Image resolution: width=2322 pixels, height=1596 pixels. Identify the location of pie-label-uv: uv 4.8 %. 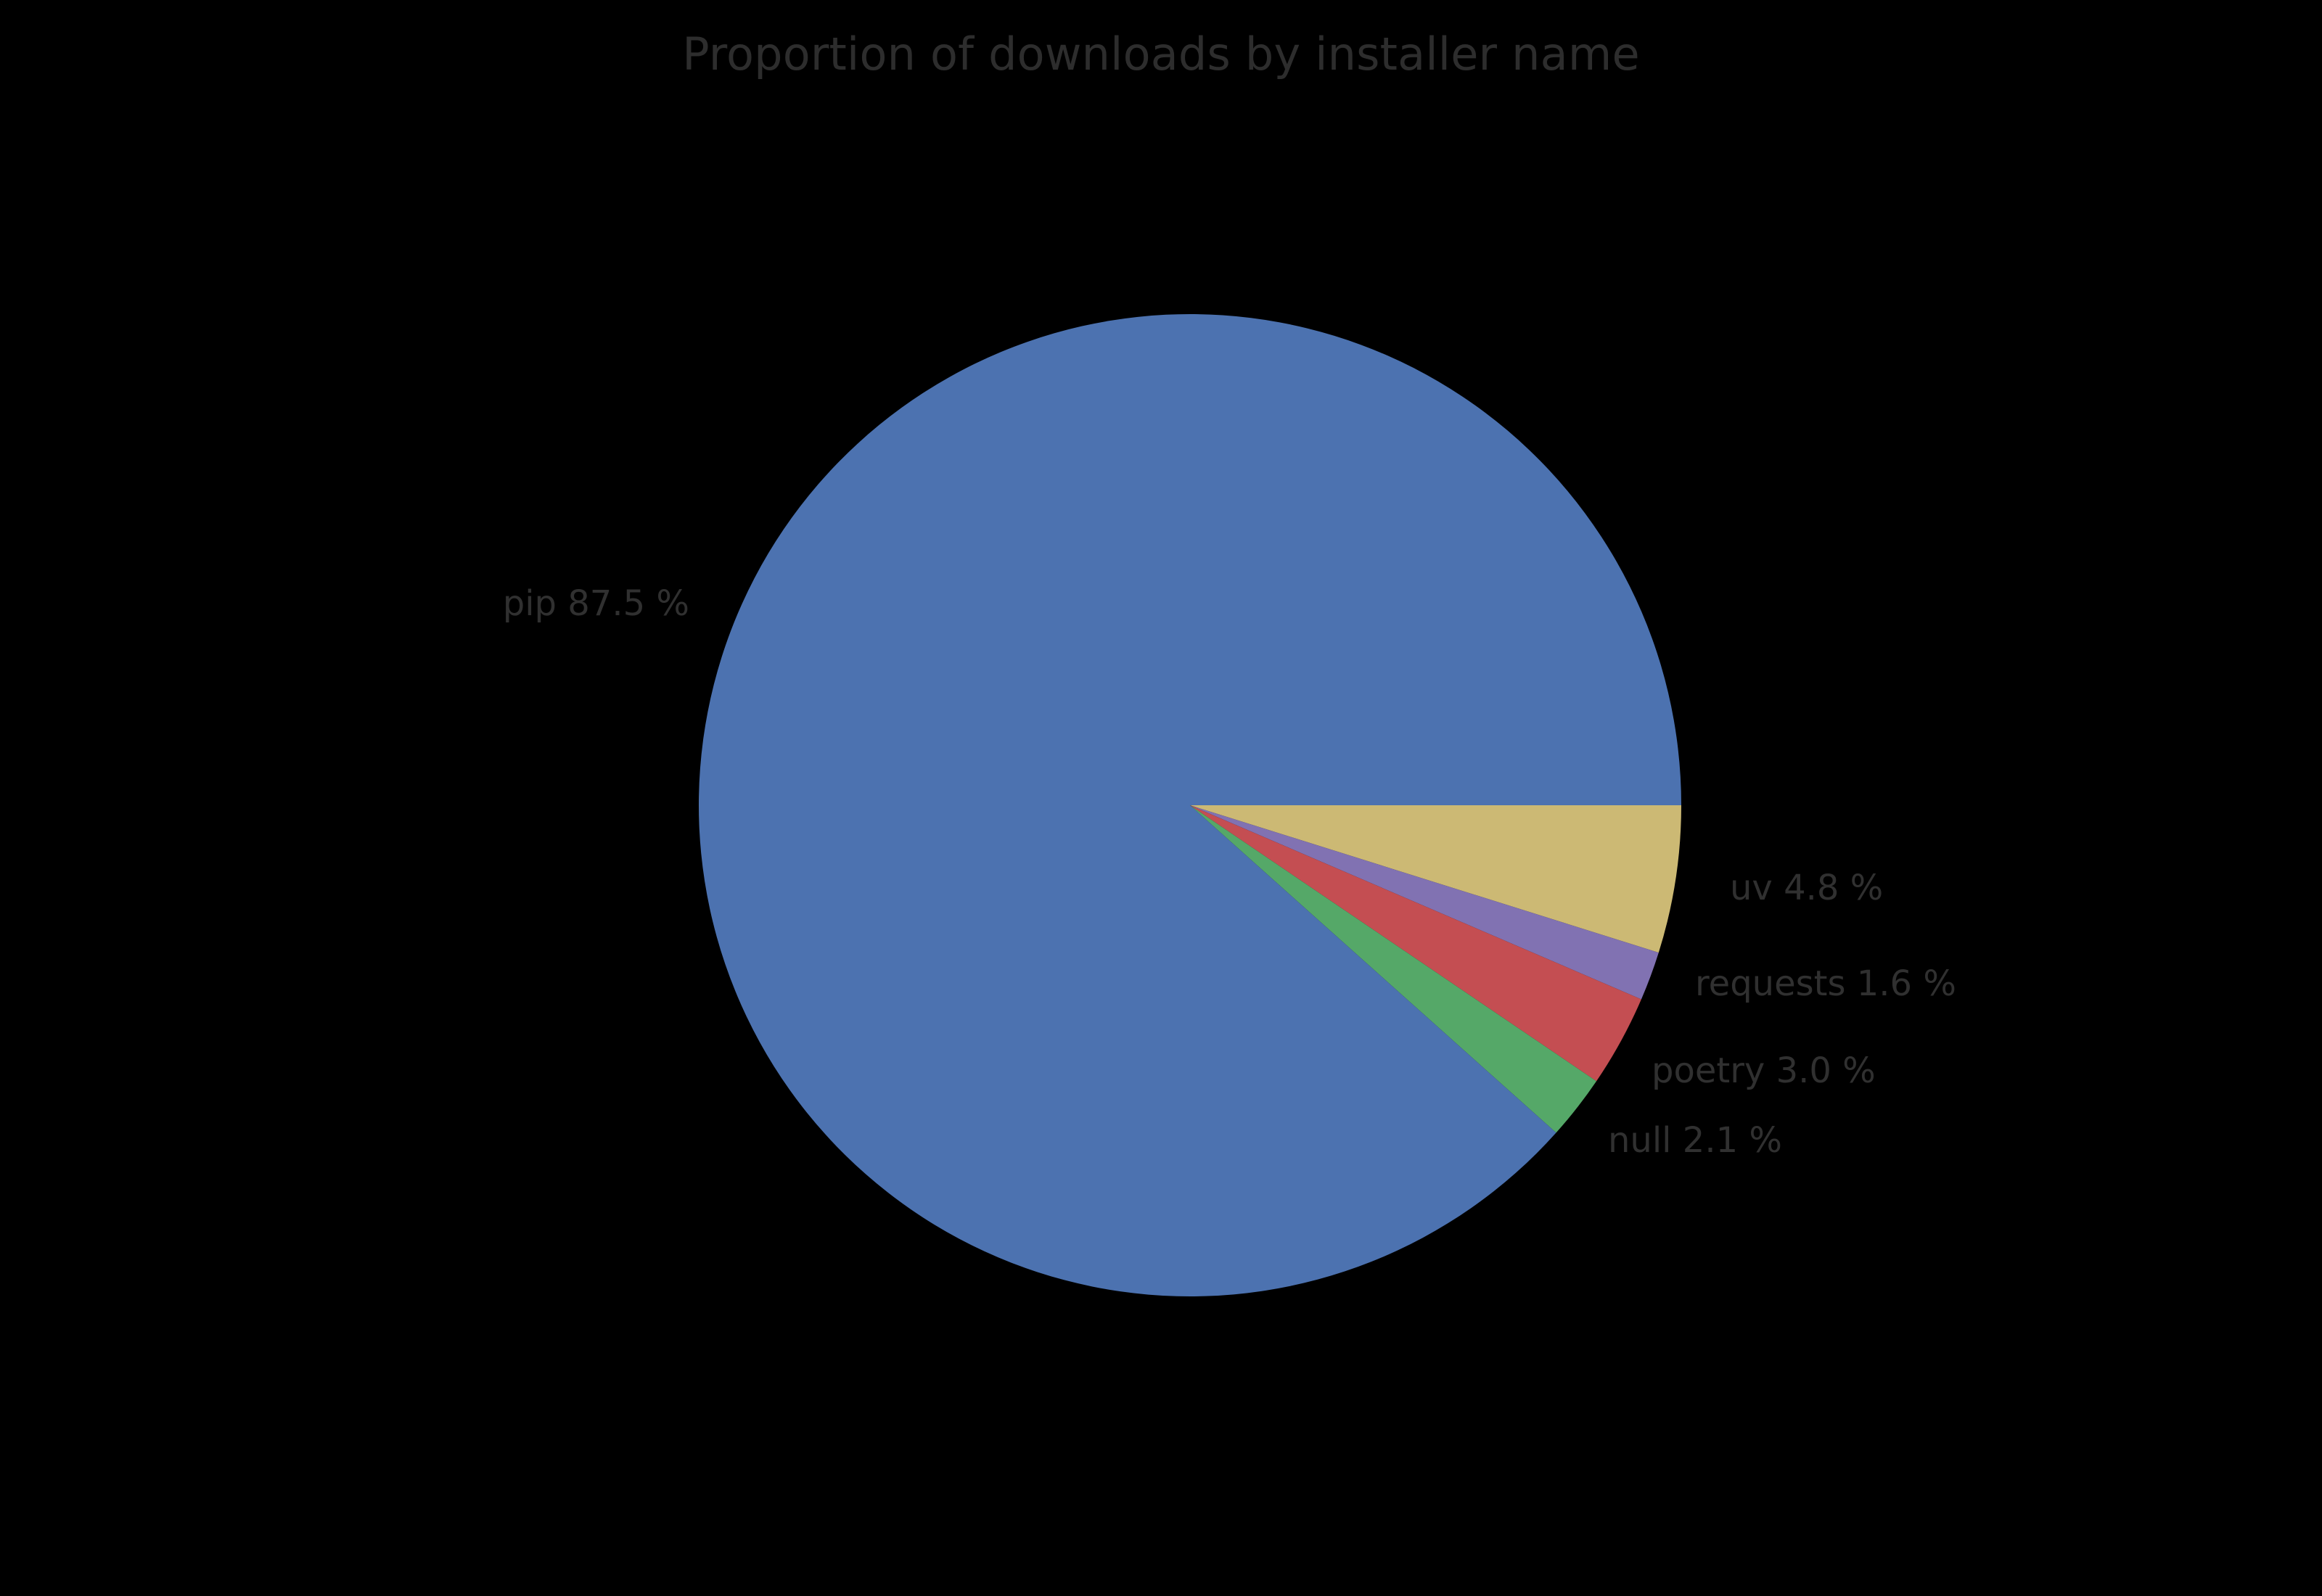
(1807, 888).